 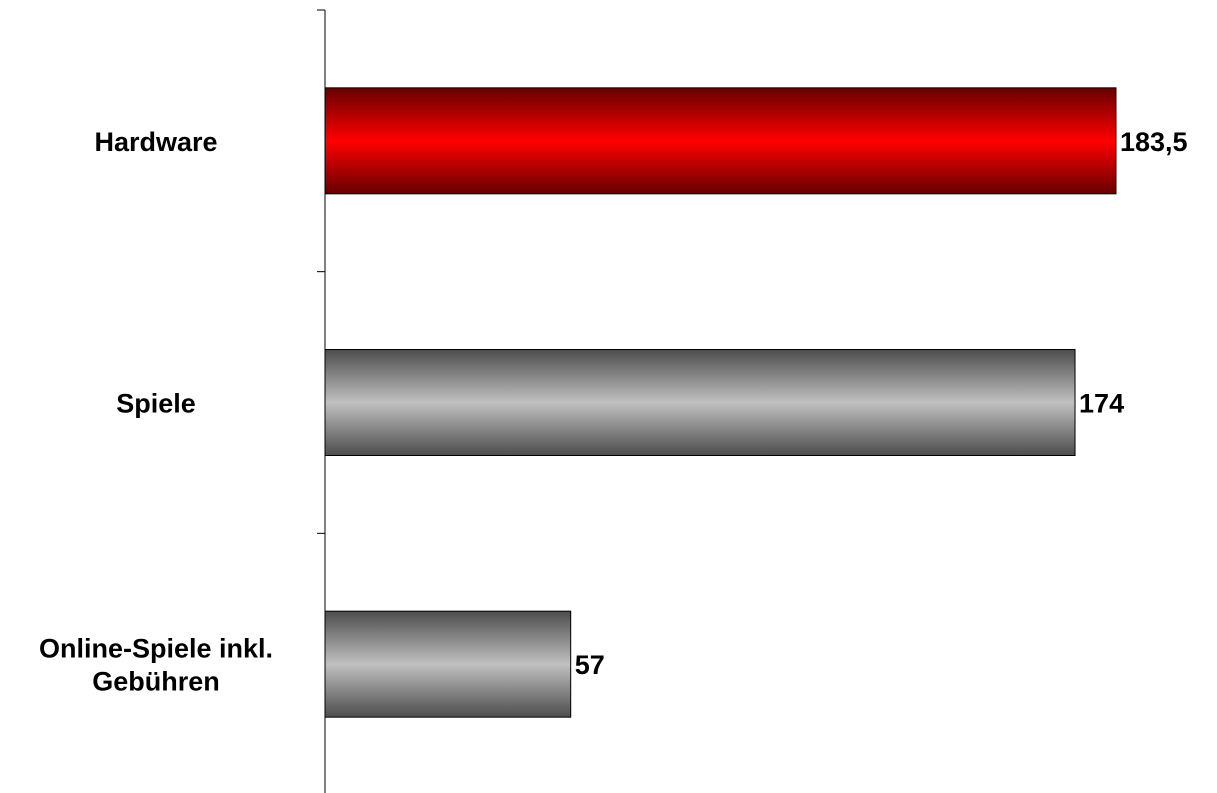 What do you see at coordinates (156, 665) in the screenshot?
I see `category-label-2: Online-Spiele inkl. Gebühren` at bounding box center [156, 665].